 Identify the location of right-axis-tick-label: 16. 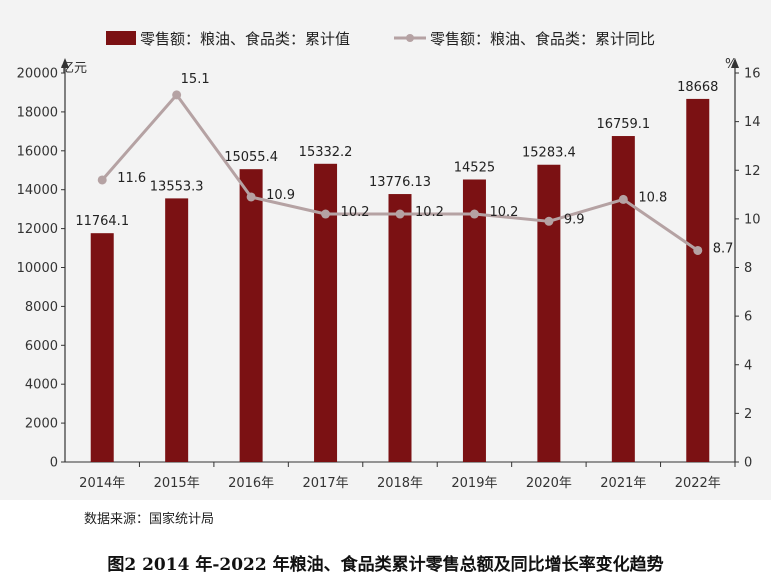
(752, 74).